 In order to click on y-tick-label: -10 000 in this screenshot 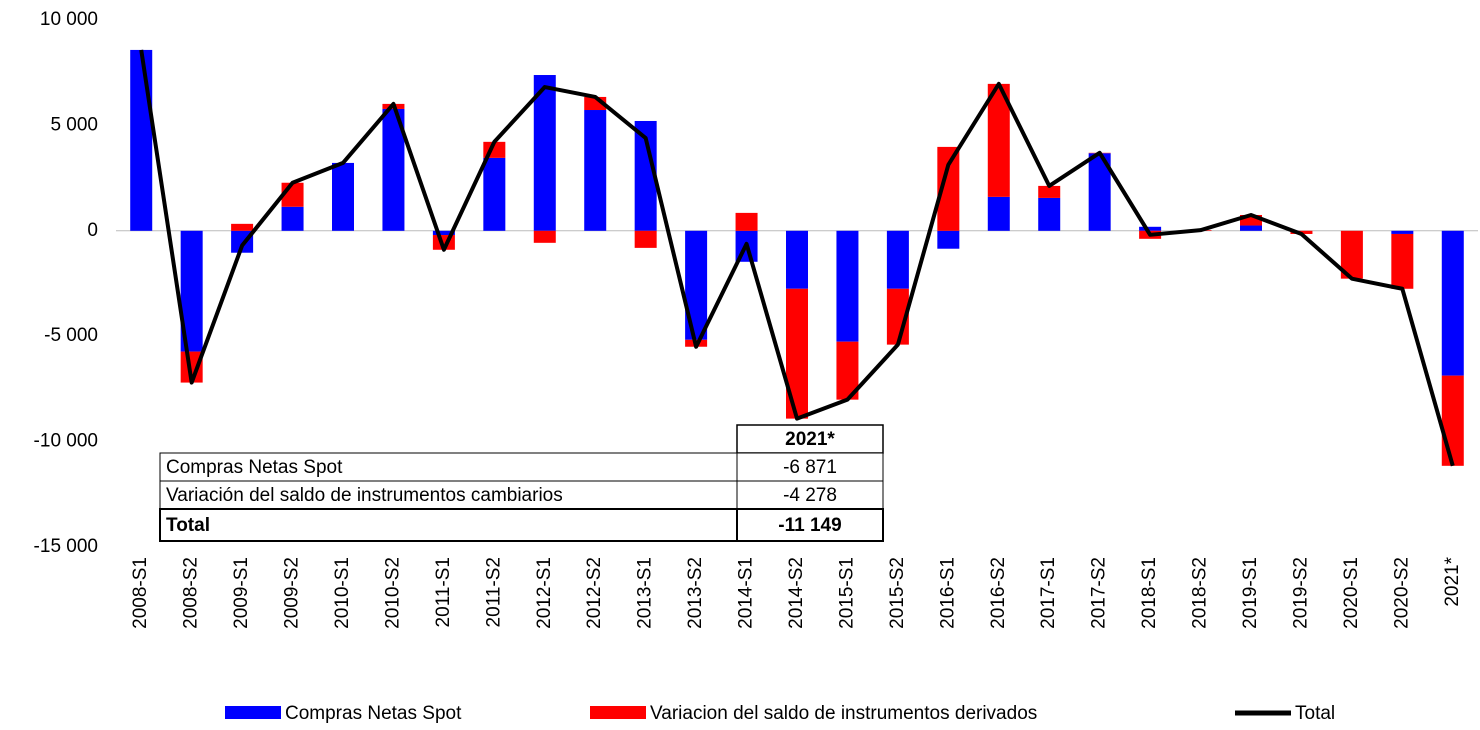, I will do `click(66, 441)`.